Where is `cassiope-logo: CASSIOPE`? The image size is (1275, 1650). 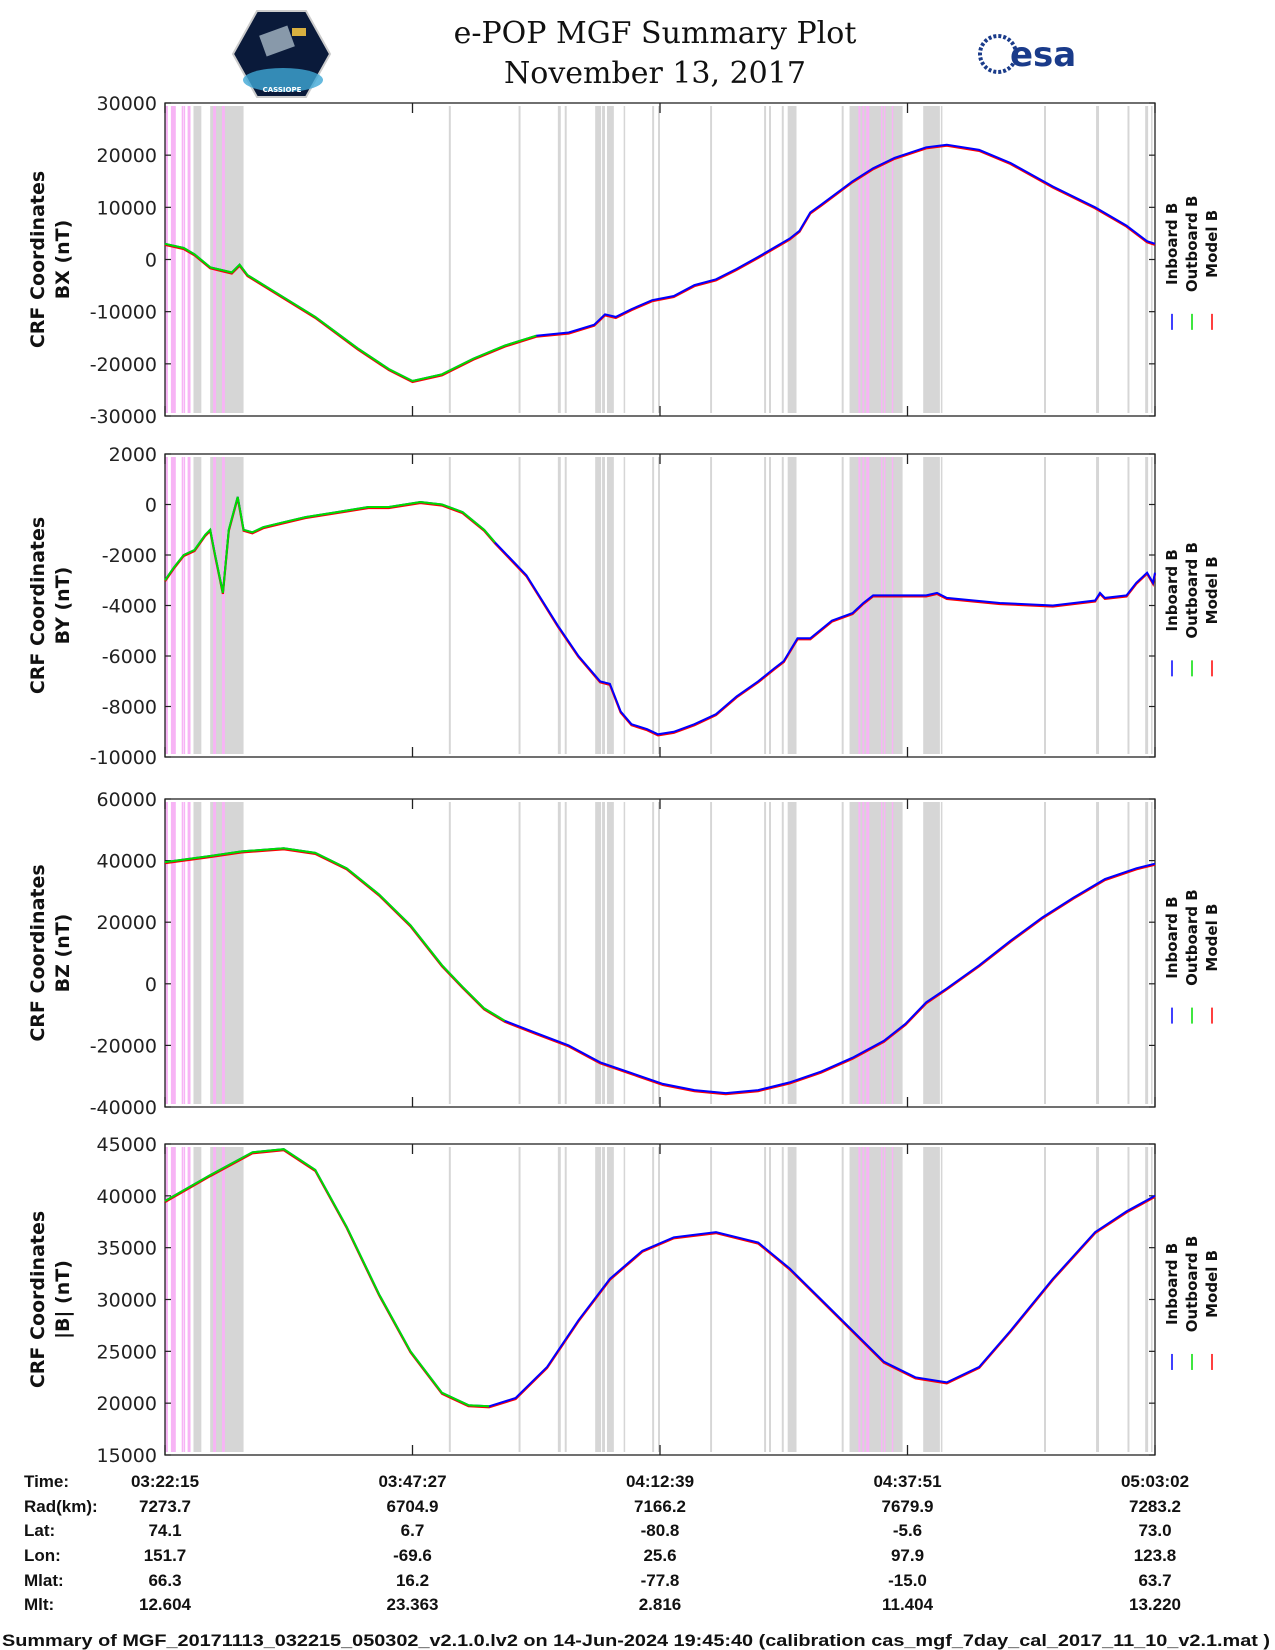
cassiope-logo: CASSIOPE is located at coordinates (281, 54).